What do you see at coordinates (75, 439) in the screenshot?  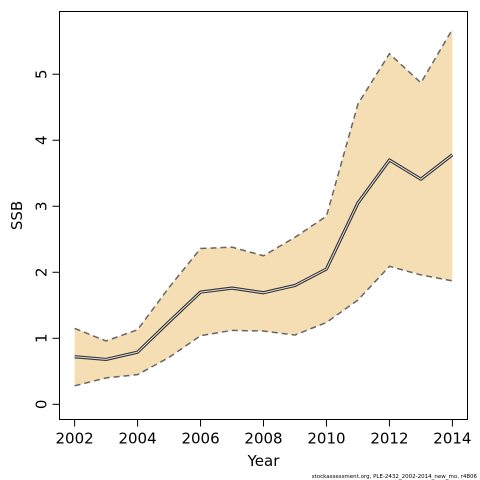 I see `x-tick-label: 2002` at bounding box center [75, 439].